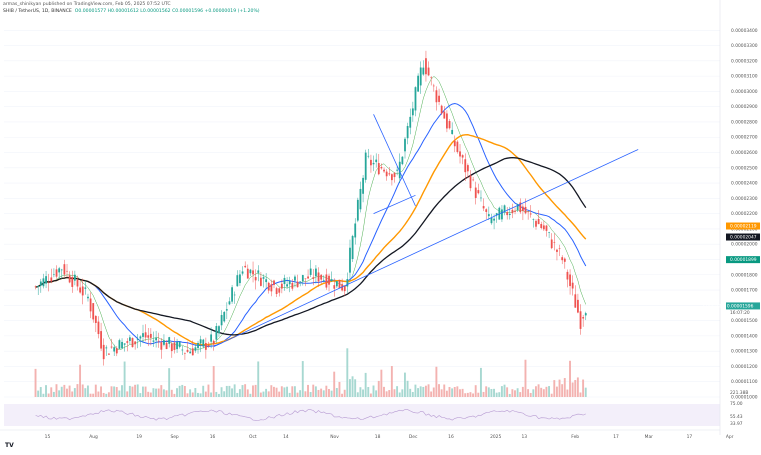 The width and height of the screenshot is (761, 455). Describe the element at coordinates (310, 415) in the screenshot. I see `rsi-line` at that location.